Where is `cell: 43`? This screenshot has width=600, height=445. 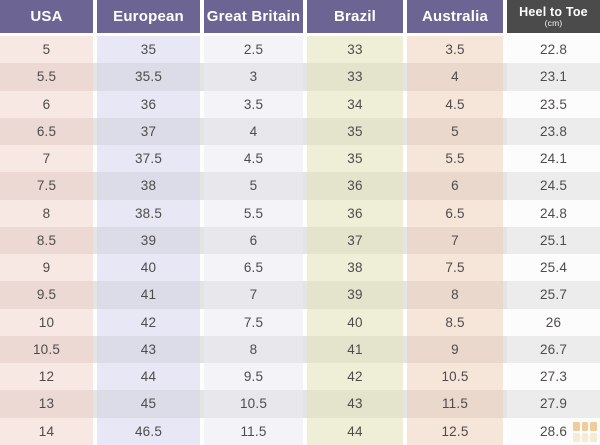 cell: 43 is located at coordinates (355, 404).